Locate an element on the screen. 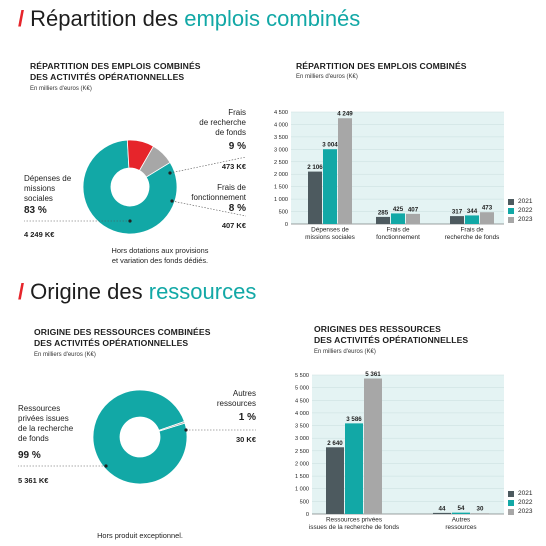  bar2-title-line1: ORIGINES DES RESSOURCES is located at coordinates (377, 329).